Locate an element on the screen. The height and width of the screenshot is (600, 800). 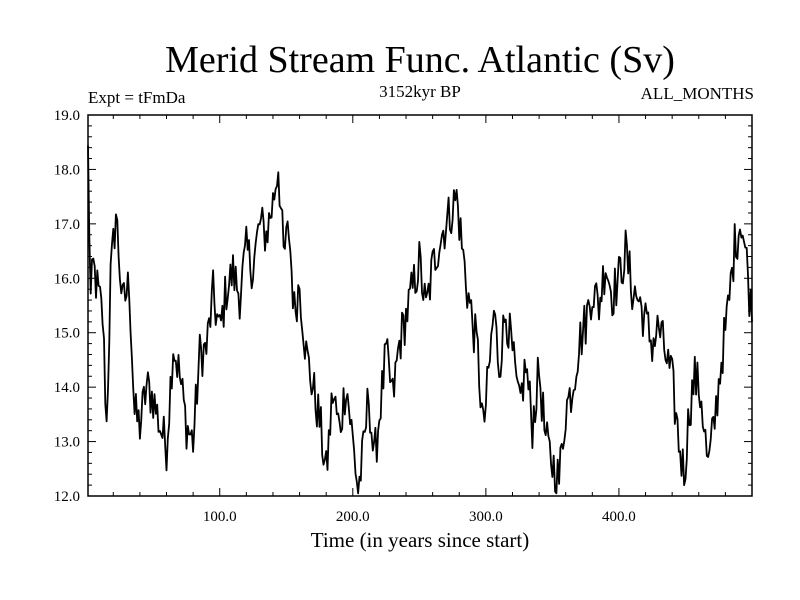
x-tick-label: 400.0 is located at coordinates (619, 517).